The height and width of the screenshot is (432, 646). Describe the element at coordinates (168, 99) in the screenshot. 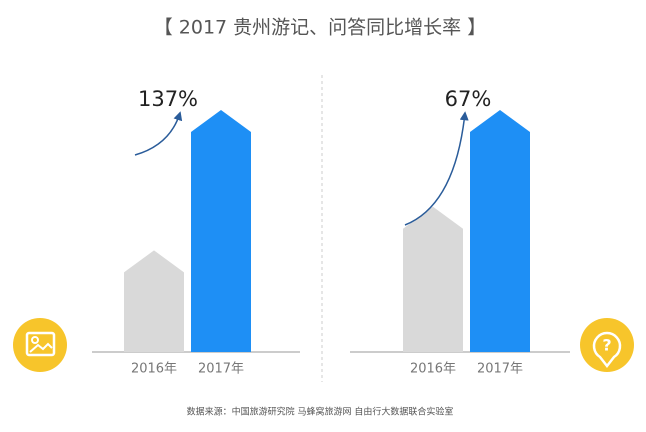

I see `growth-label: 137%` at that location.